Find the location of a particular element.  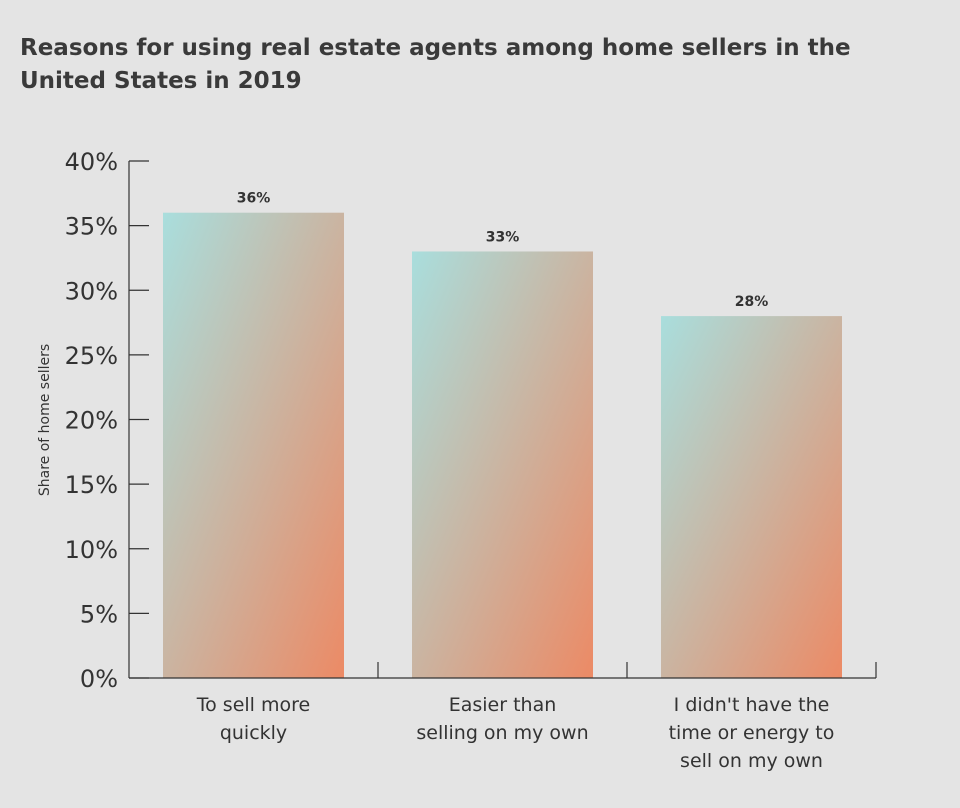

x-tick-label: Easier than selling on my own is located at coordinates (502, 719).